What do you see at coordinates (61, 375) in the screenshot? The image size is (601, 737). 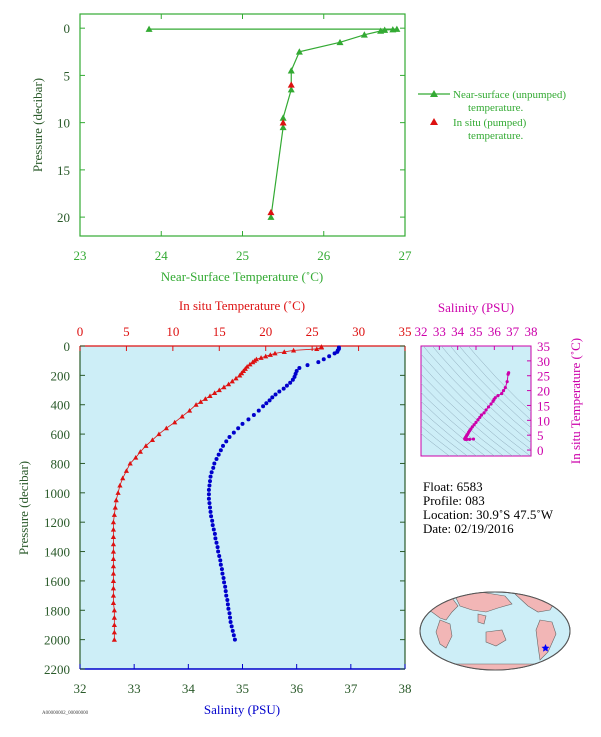 I see `pressure-tick-label: 200` at bounding box center [61, 375].